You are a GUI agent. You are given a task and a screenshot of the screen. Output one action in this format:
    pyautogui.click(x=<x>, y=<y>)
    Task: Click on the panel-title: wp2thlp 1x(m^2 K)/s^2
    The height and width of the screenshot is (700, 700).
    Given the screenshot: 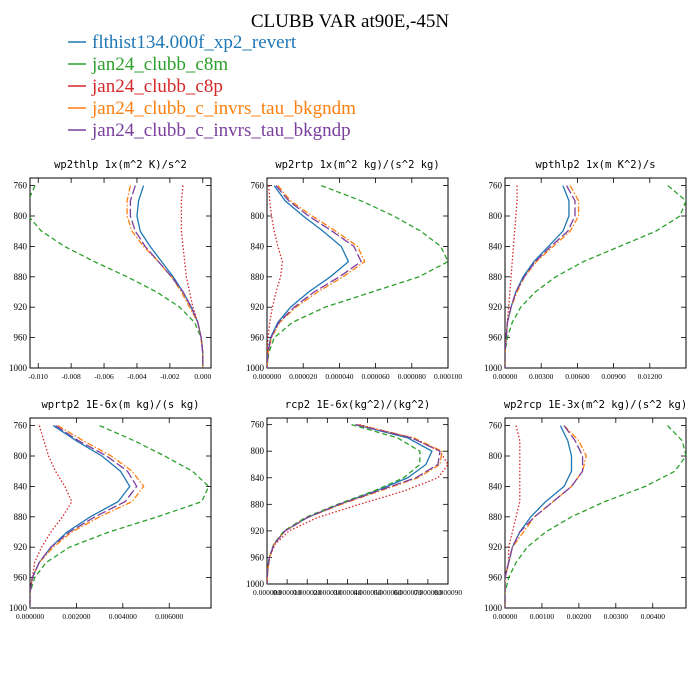 What is the action you would take?
    pyautogui.click(x=120, y=165)
    